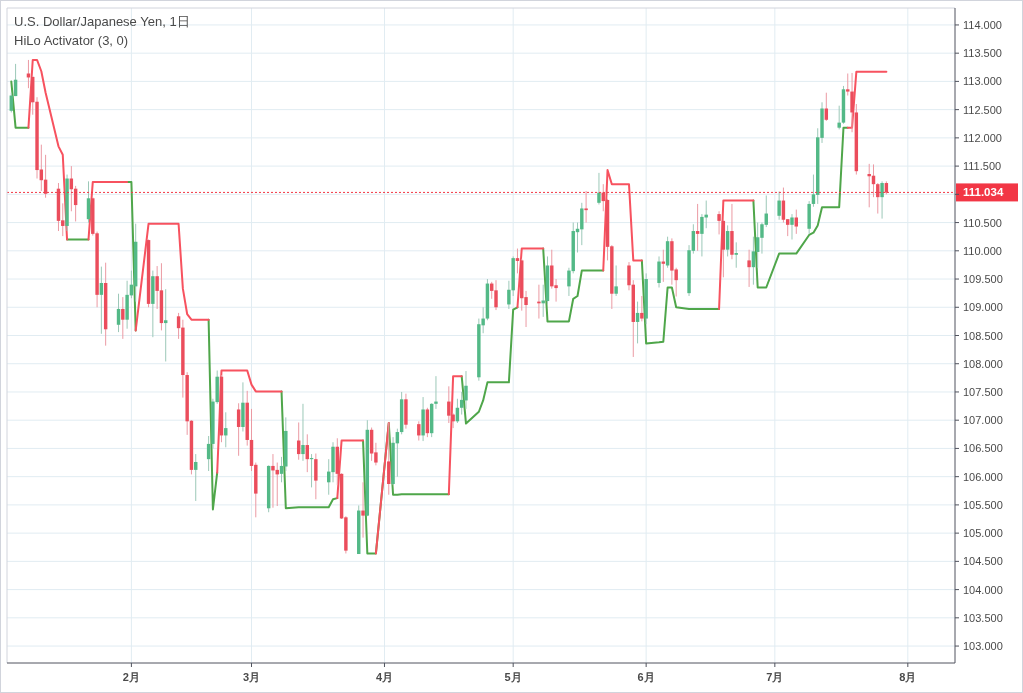 This screenshot has height=693, width=1023. What do you see at coordinates (71, 40) in the screenshot?
I see `text: HiLo Activator (3, 0)` at bounding box center [71, 40].